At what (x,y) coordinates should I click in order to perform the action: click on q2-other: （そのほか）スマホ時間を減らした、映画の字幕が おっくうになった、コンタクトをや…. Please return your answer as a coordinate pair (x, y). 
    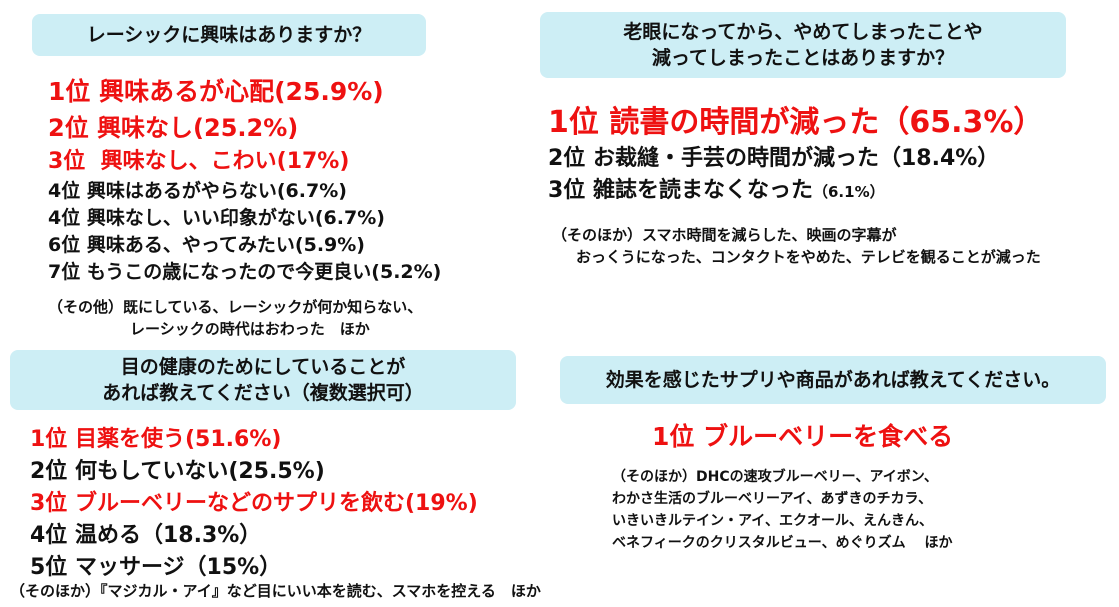
    Looking at the image, I should click on (796, 246).